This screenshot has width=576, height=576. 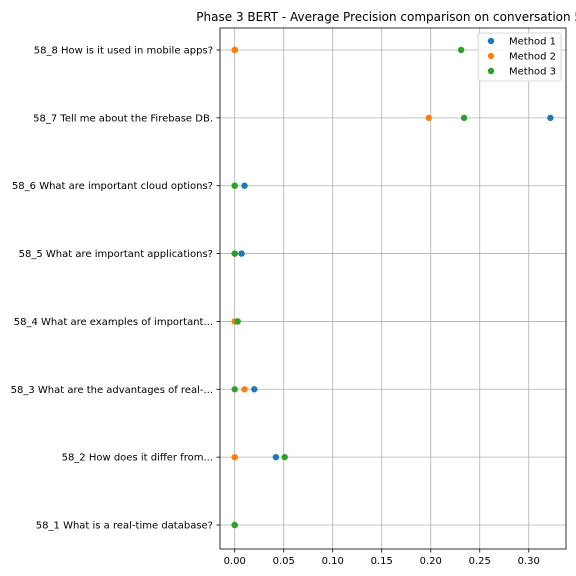 What do you see at coordinates (532, 72) in the screenshot?
I see `legend-label: Method 3` at bounding box center [532, 72].